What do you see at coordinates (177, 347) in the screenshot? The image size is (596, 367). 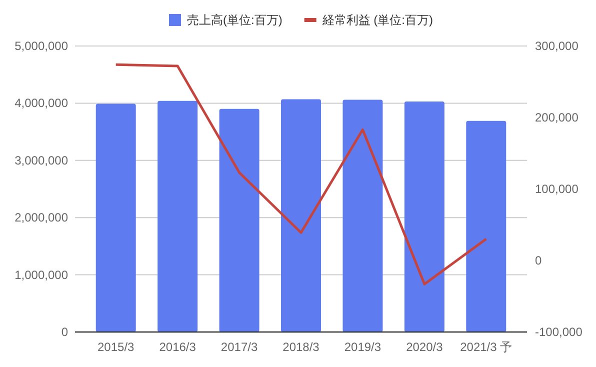 I see `x-tick-label: 2016/3` at bounding box center [177, 347].